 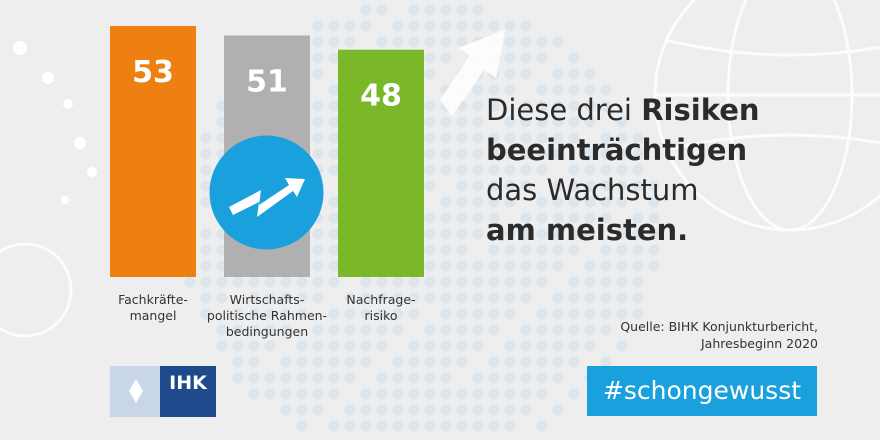 I want to click on trend-badge, so click(x=266, y=192).